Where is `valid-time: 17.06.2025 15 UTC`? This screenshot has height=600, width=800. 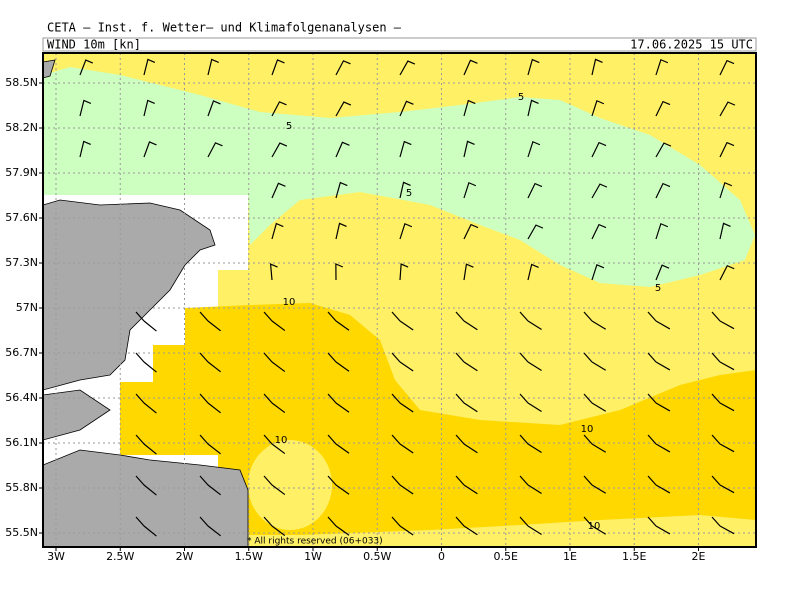
valid-time: 17.06.2025 15 UTC is located at coordinates (691, 45).